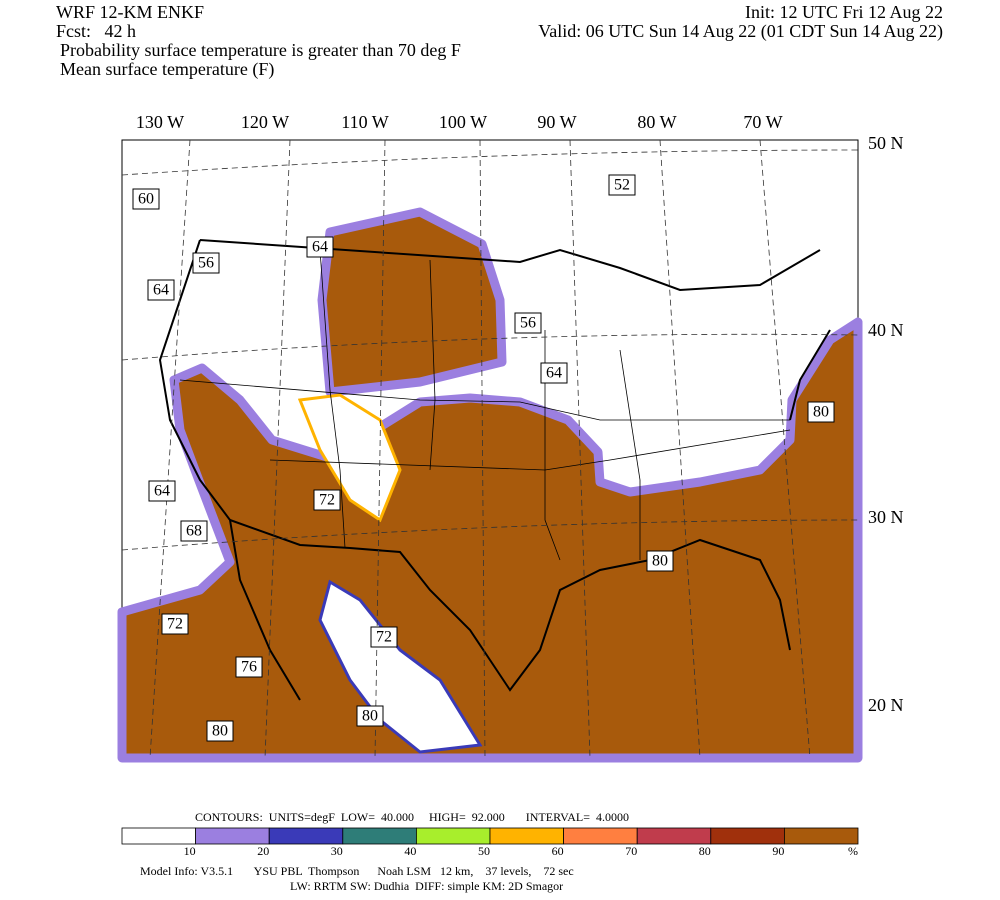 The height and width of the screenshot is (900, 1000). I want to click on init-time: Init: 12 UTC Fri 12 Aug 22, so click(844, 12).